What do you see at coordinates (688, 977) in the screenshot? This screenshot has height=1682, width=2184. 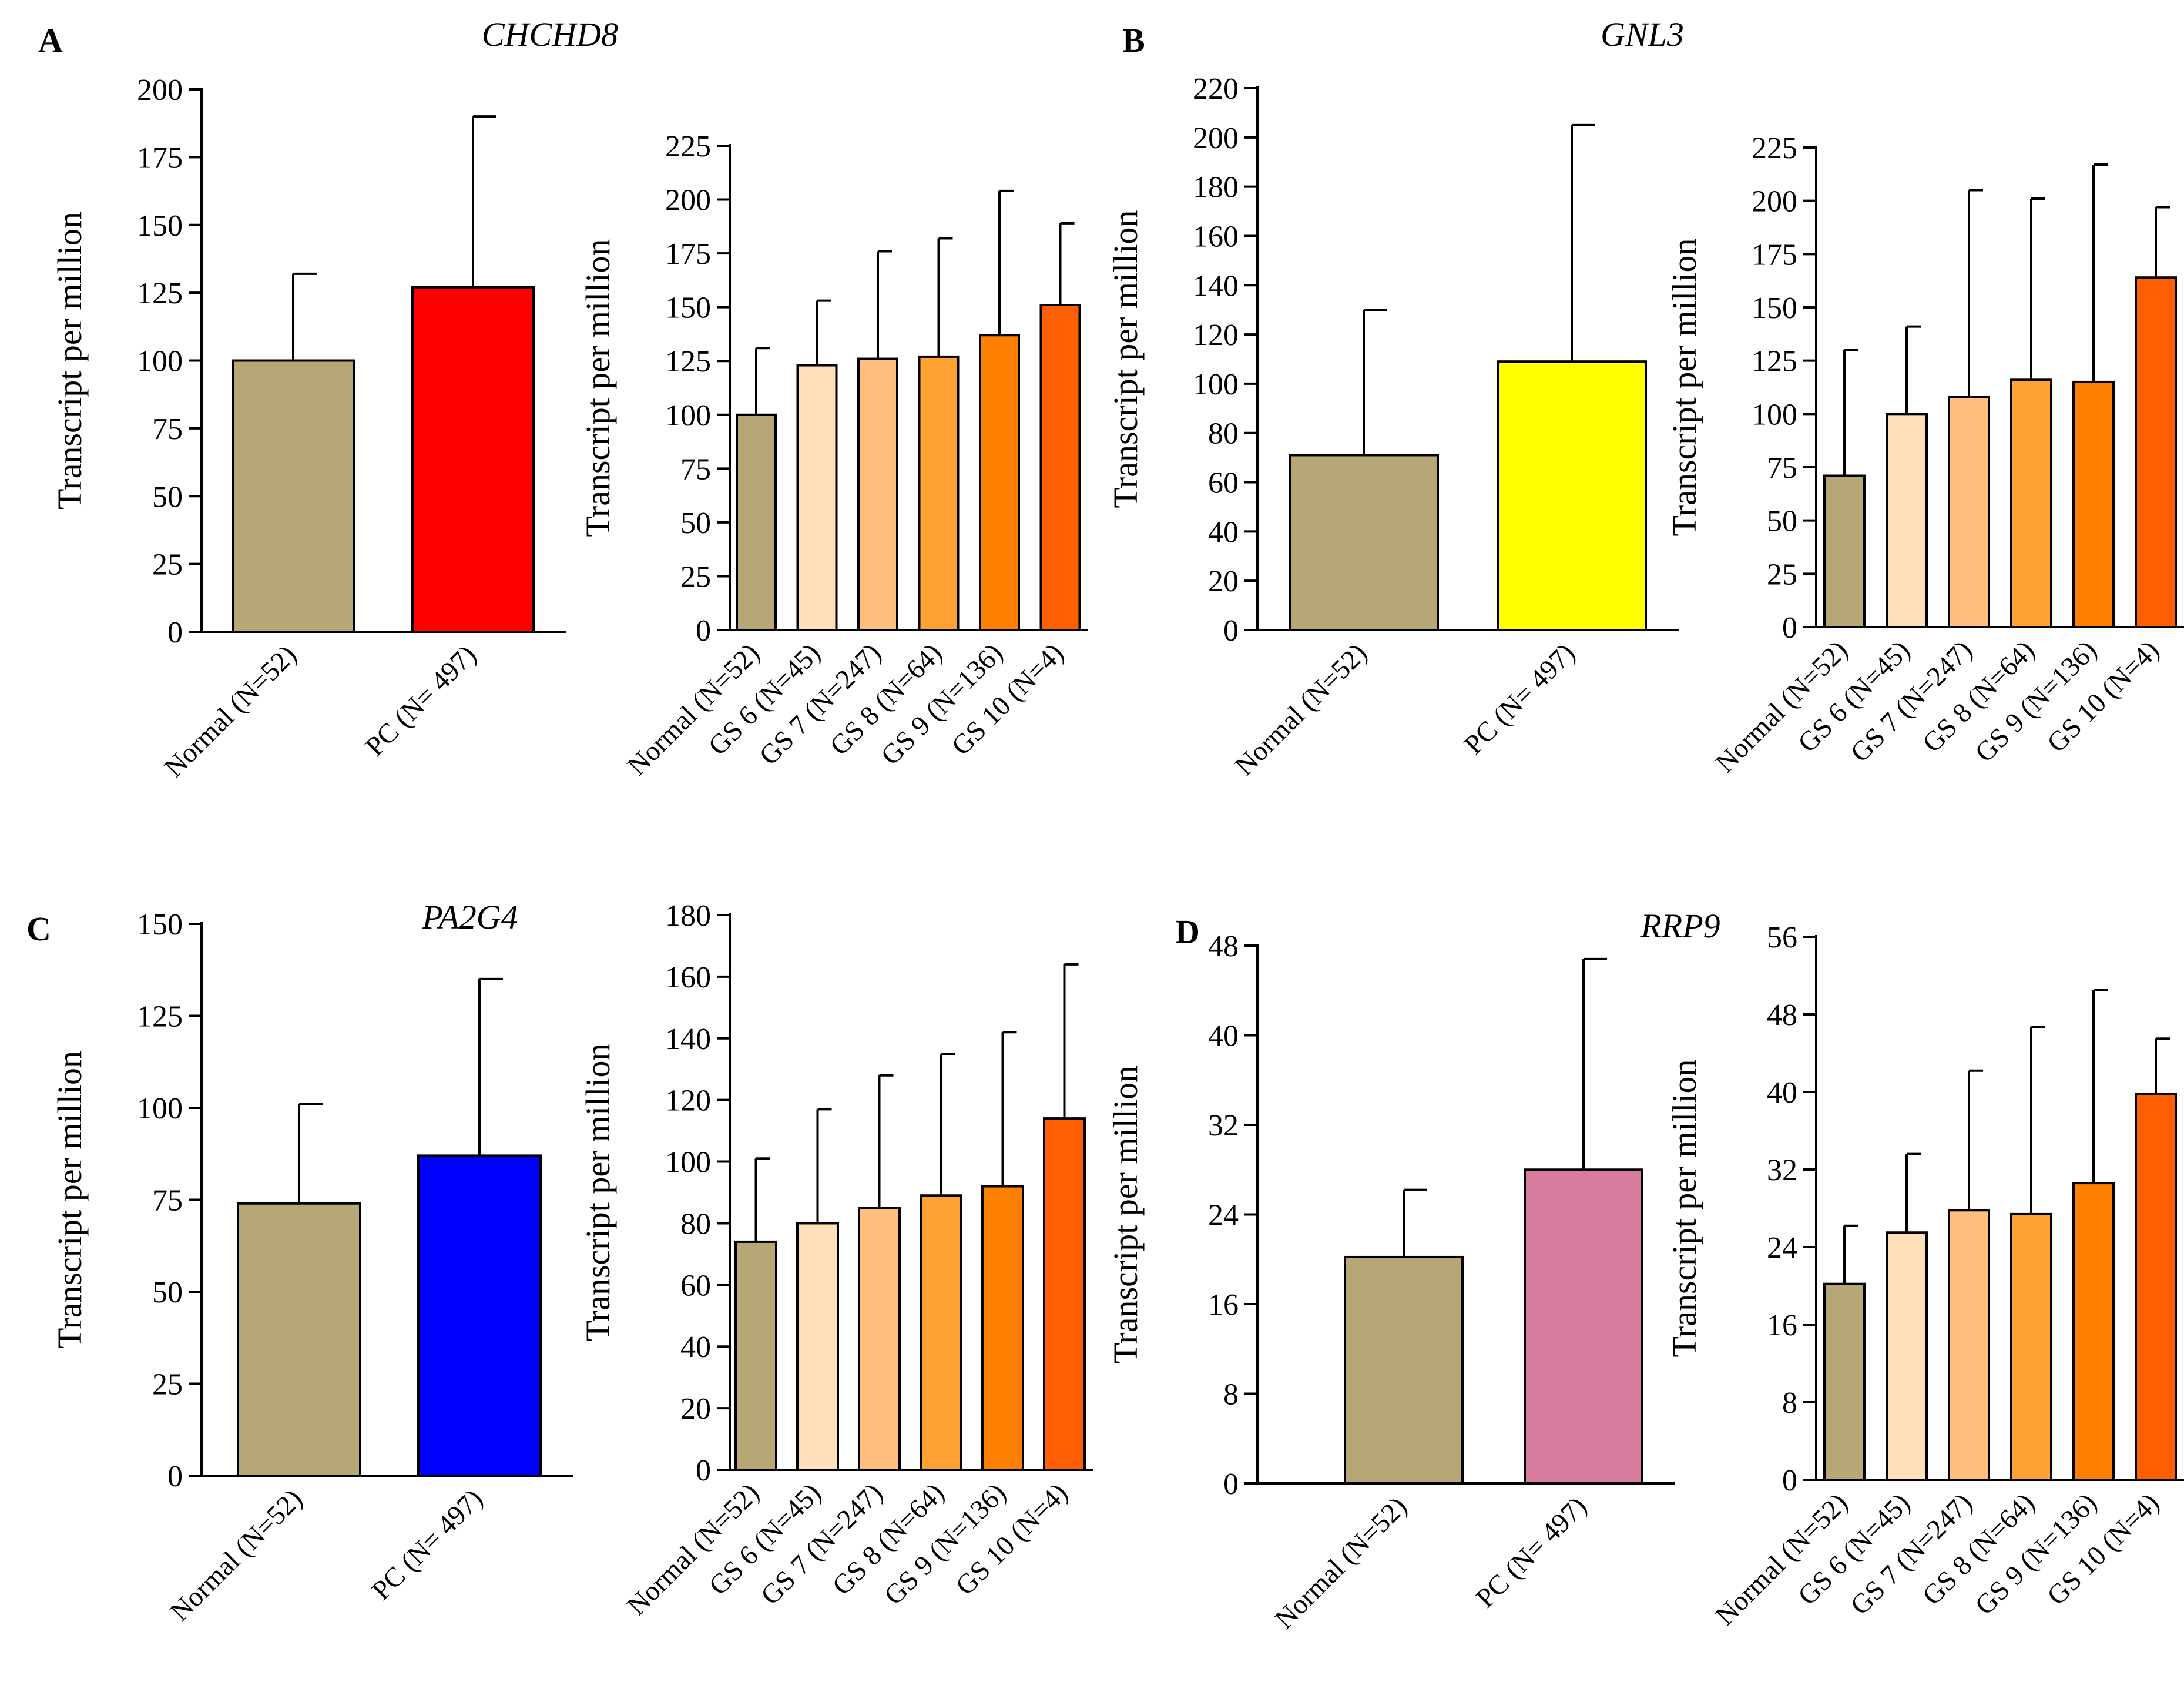 I see `y-tick-label: 160` at bounding box center [688, 977].